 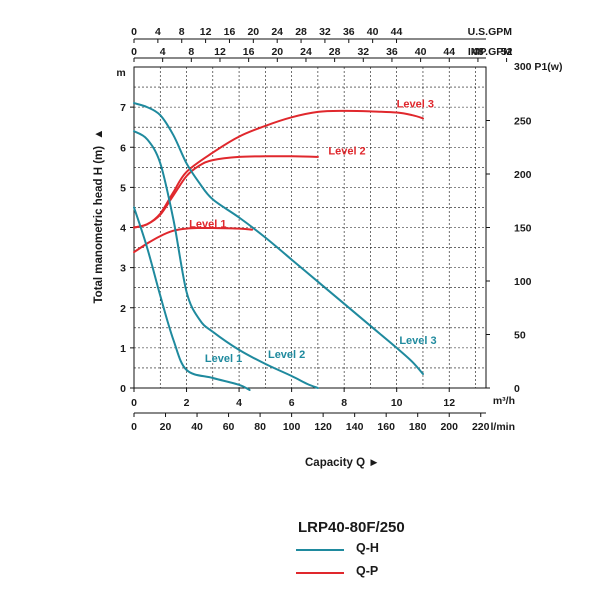 I want to click on legend-title: LRP40-80F/250, so click(x=351, y=527).